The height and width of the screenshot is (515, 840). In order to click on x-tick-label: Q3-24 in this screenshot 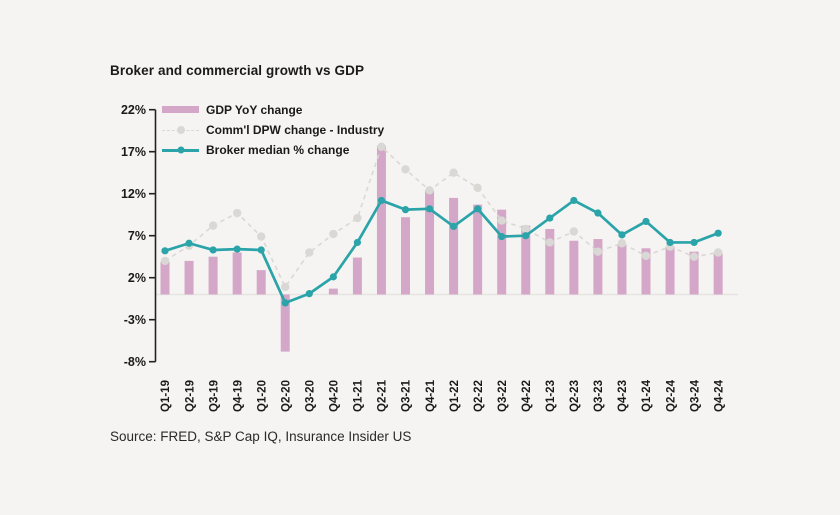, I will do `click(695, 395)`.